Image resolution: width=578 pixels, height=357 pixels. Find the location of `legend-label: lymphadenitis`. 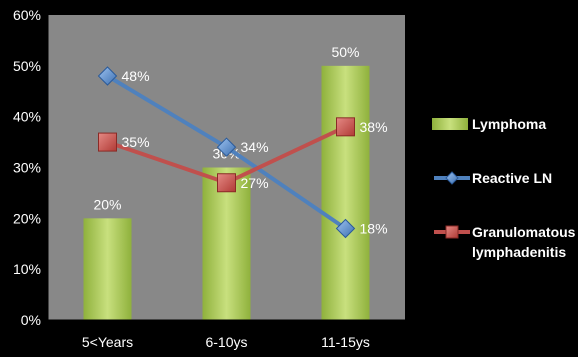

legend-label: lymphadenitis is located at coordinates (519, 252).